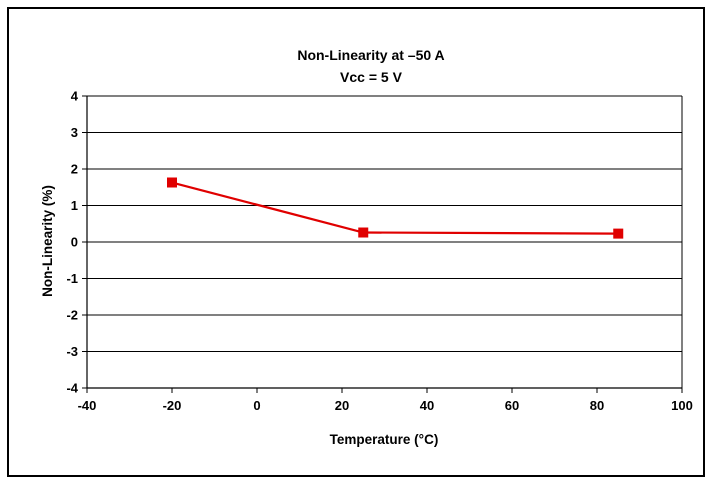 The height and width of the screenshot is (479, 714). Describe the element at coordinates (75, 96) in the screenshot. I see `y-tick-label: 4` at that location.